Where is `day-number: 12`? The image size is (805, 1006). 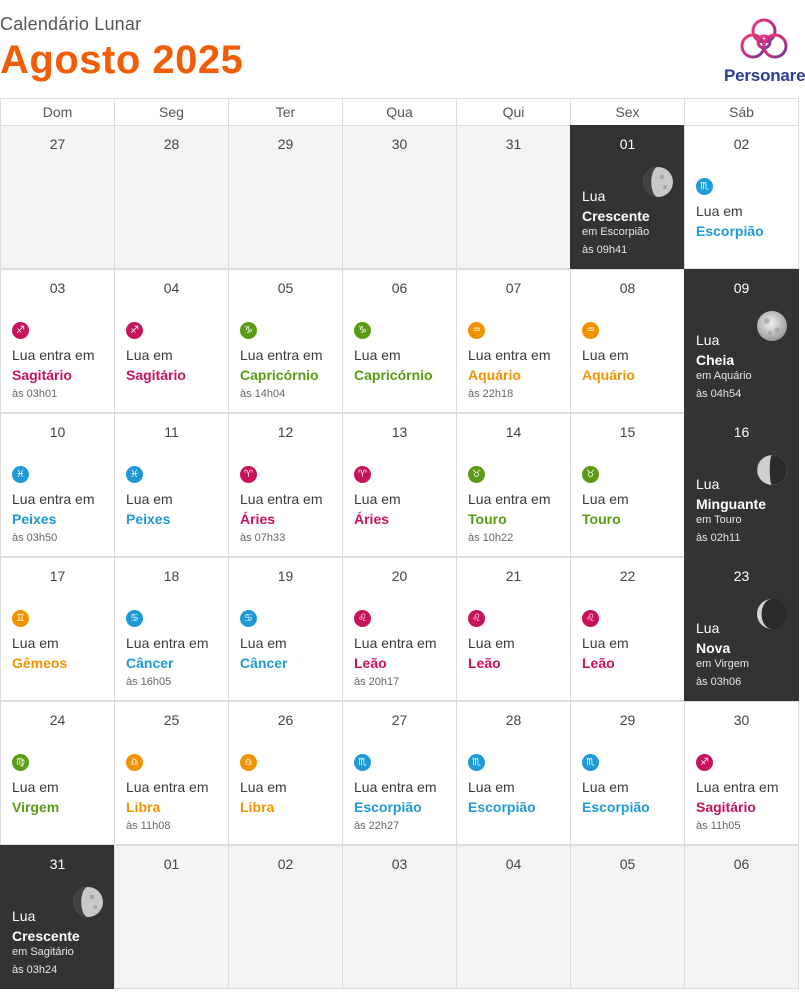
day-number: 12 is located at coordinates (285, 432).